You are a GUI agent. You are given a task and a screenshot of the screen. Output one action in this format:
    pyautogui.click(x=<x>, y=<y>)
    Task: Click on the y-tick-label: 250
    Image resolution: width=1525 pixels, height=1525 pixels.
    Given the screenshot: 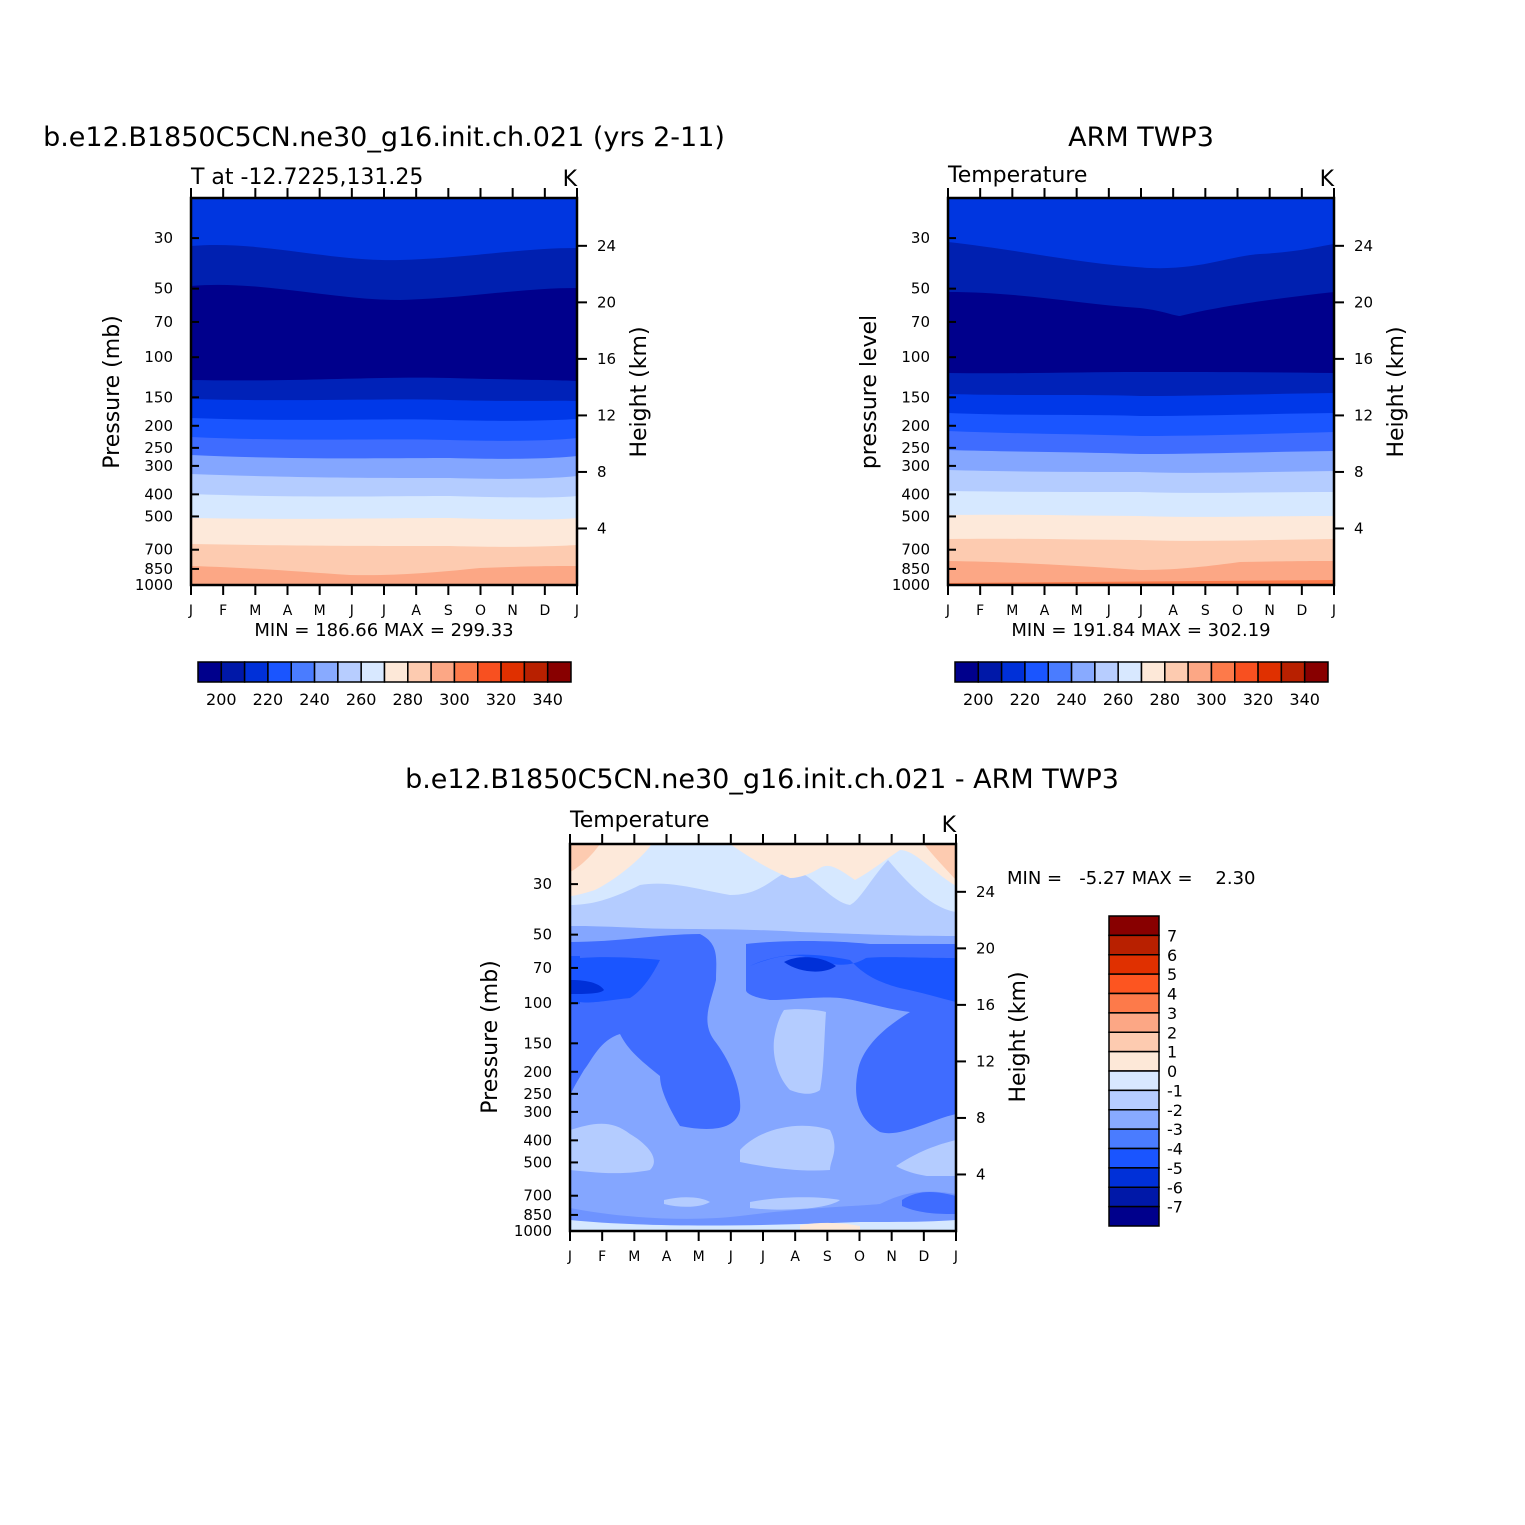 What is the action you would take?
    pyautogui.click(x=915, y=448)
    